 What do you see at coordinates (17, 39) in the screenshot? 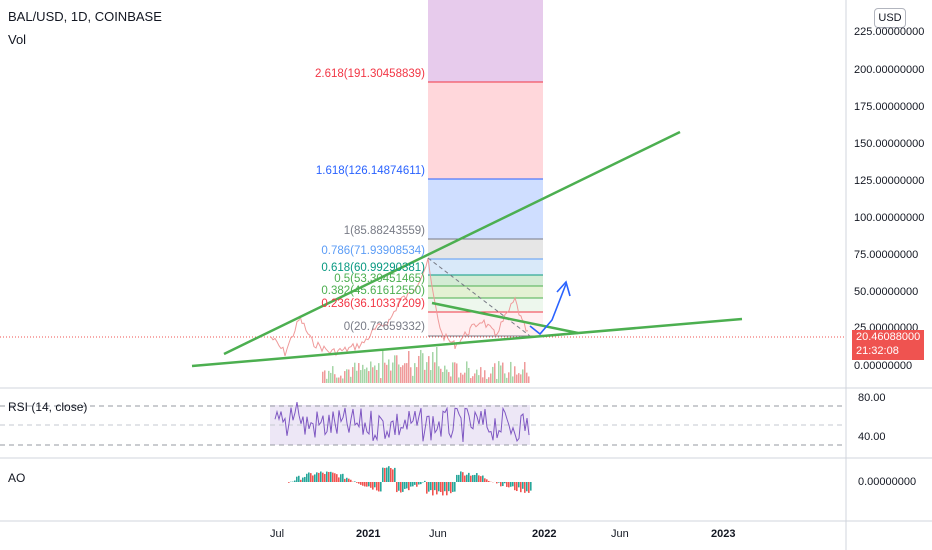
I see `volume-label: Vol` at bounding box center [17, 39].